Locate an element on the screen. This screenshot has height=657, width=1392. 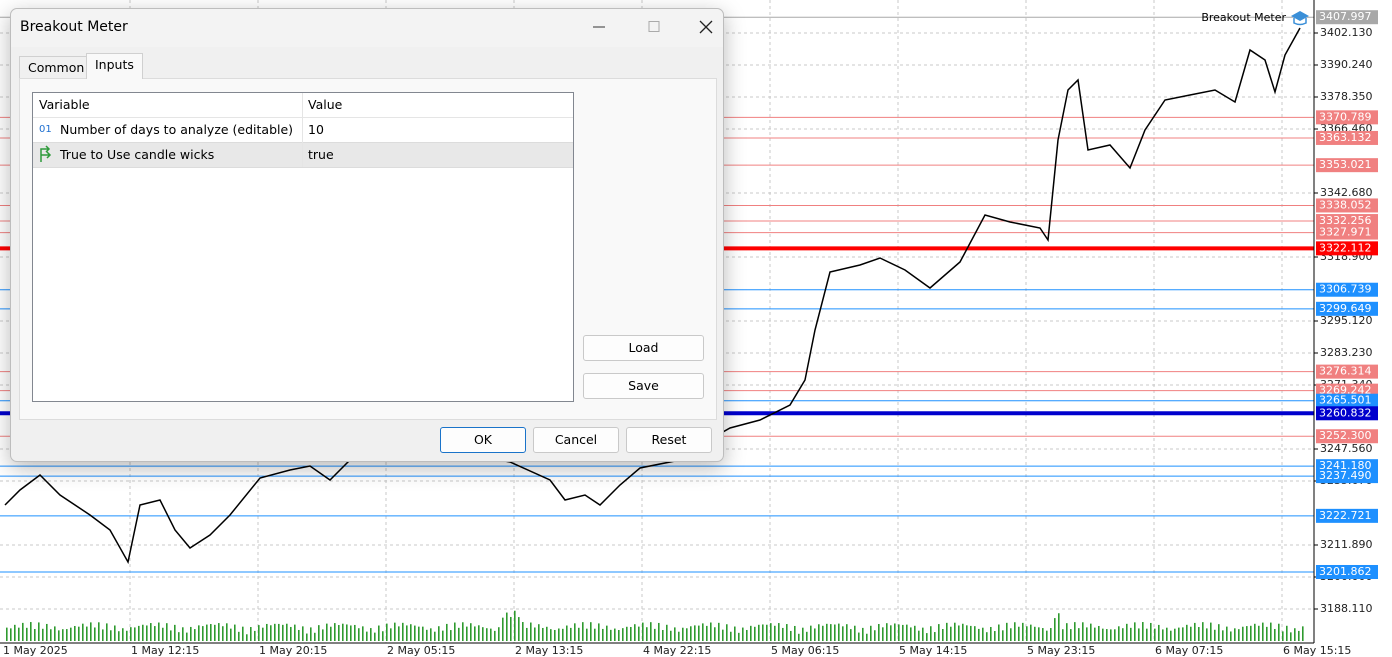
volume-bars is located at coordinates (655, 625).